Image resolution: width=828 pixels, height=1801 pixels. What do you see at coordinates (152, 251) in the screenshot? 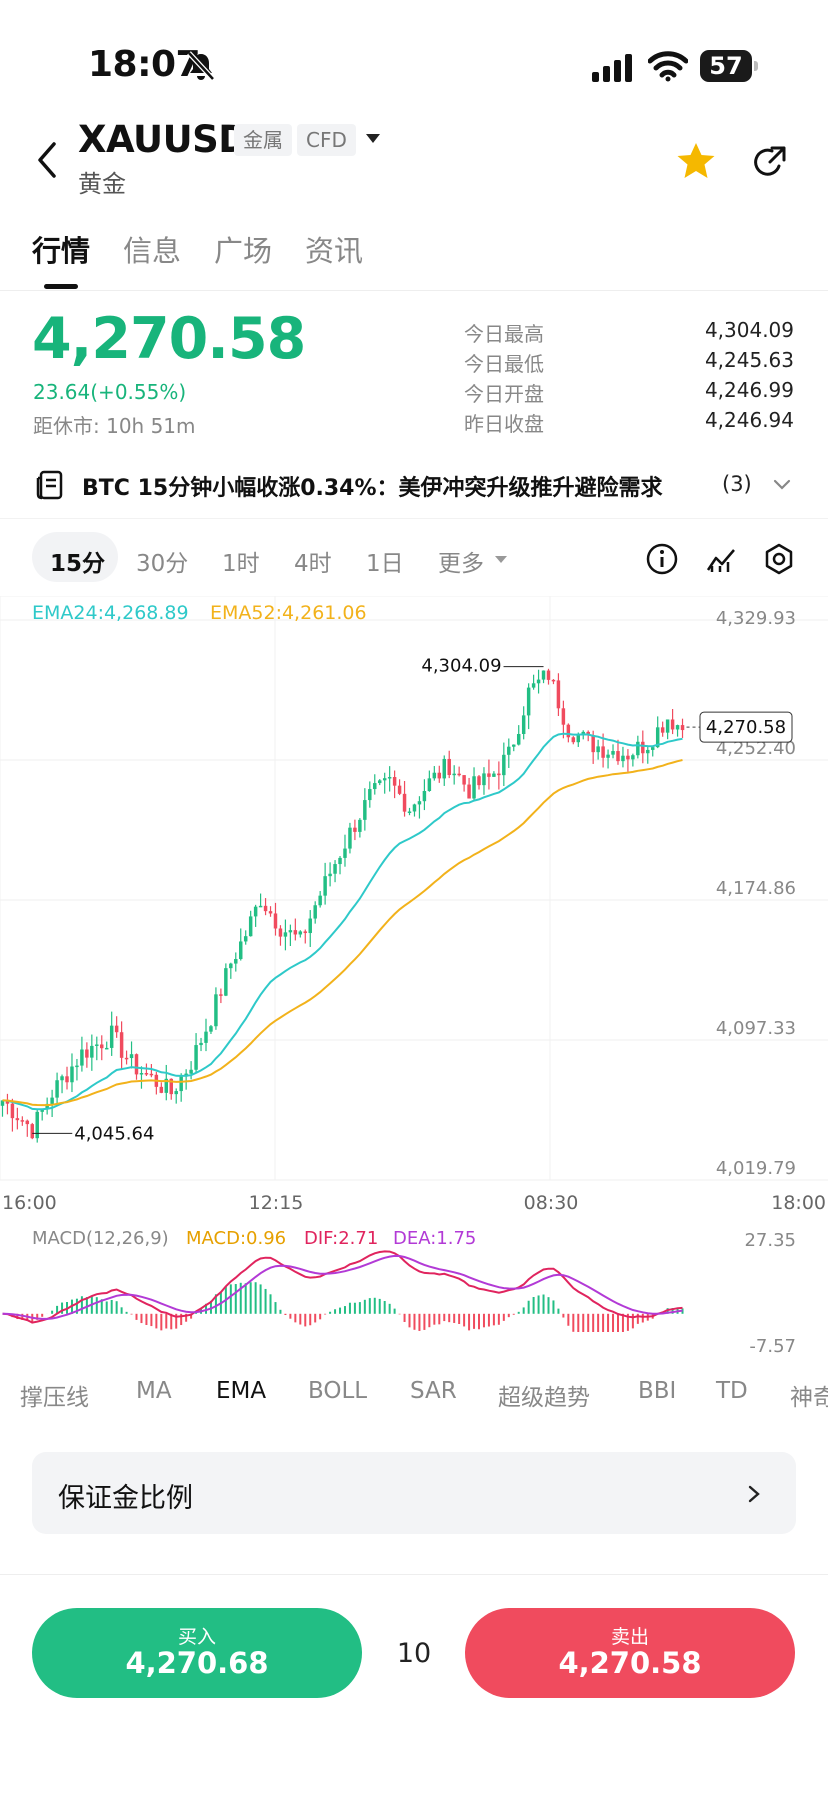
I see `tab-info: 信息` at bounding box center [152, 251].